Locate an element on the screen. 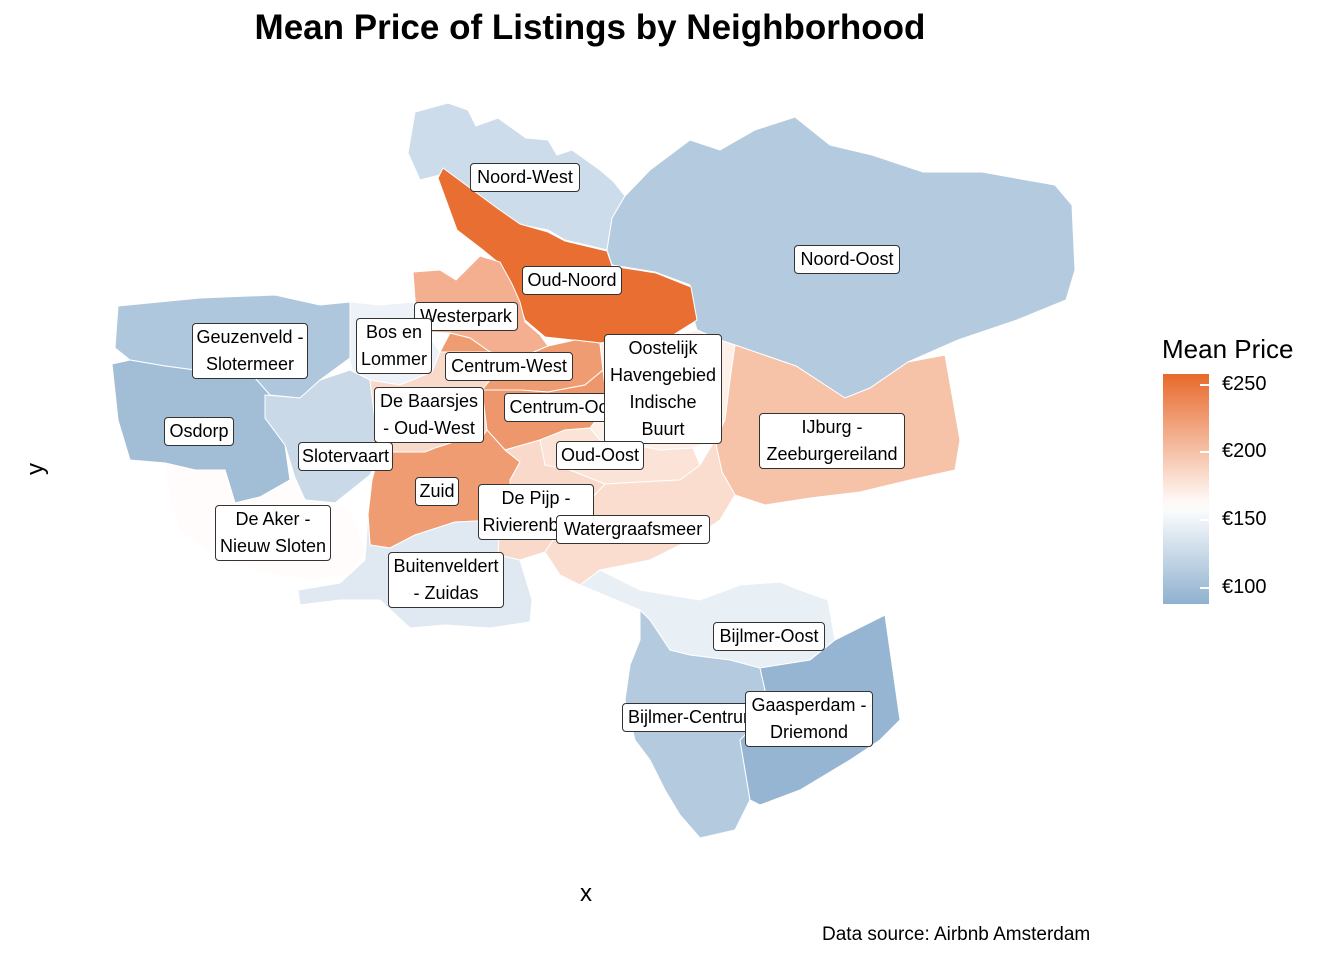 Image resolution: width=1344 pixels, height=960 pixels. region-label-osdorp: Osdorp is located at coordinates (199, 431).